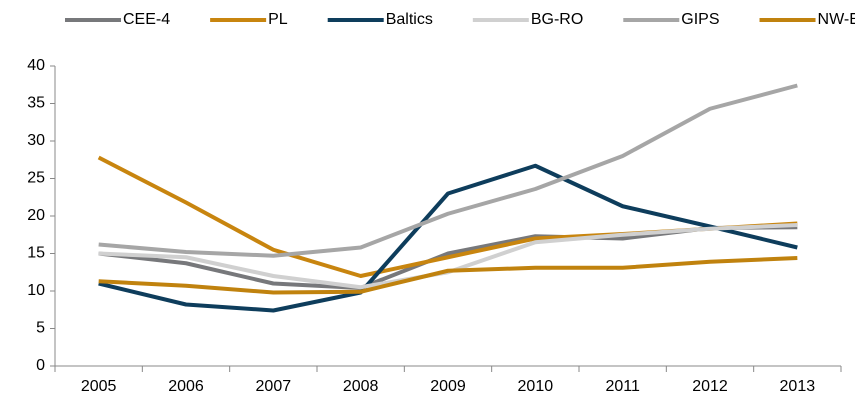  I want to click on y-tick-label: 25, so click(36, 178).